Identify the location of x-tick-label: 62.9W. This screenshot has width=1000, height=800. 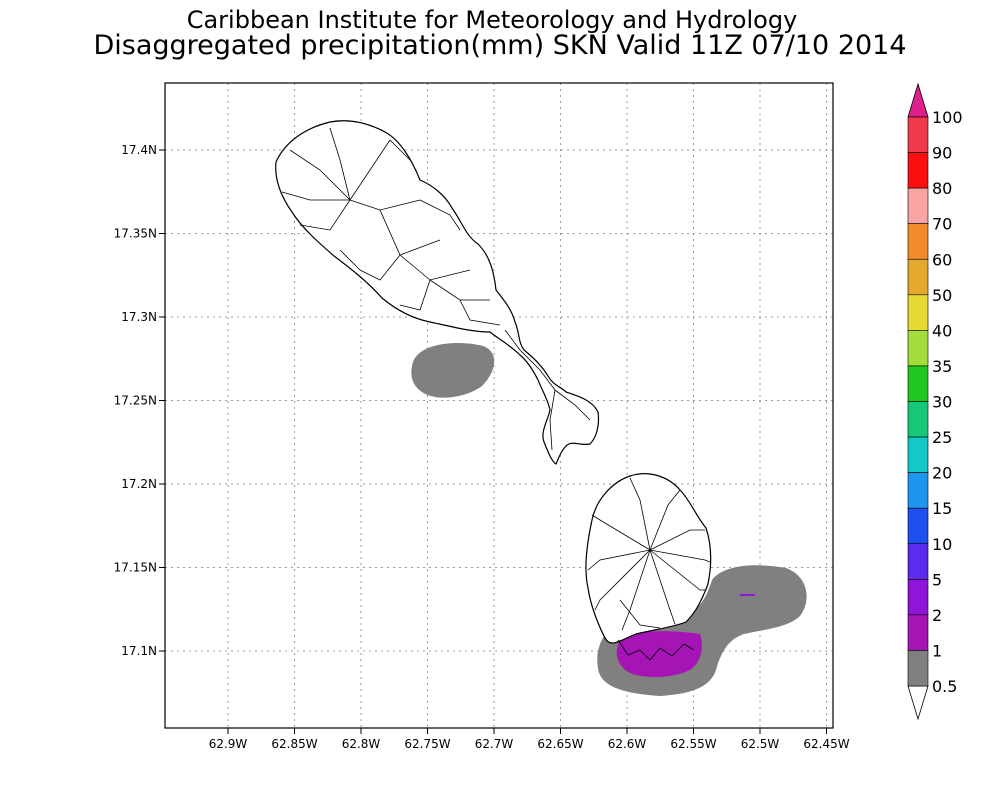
(228, 744).